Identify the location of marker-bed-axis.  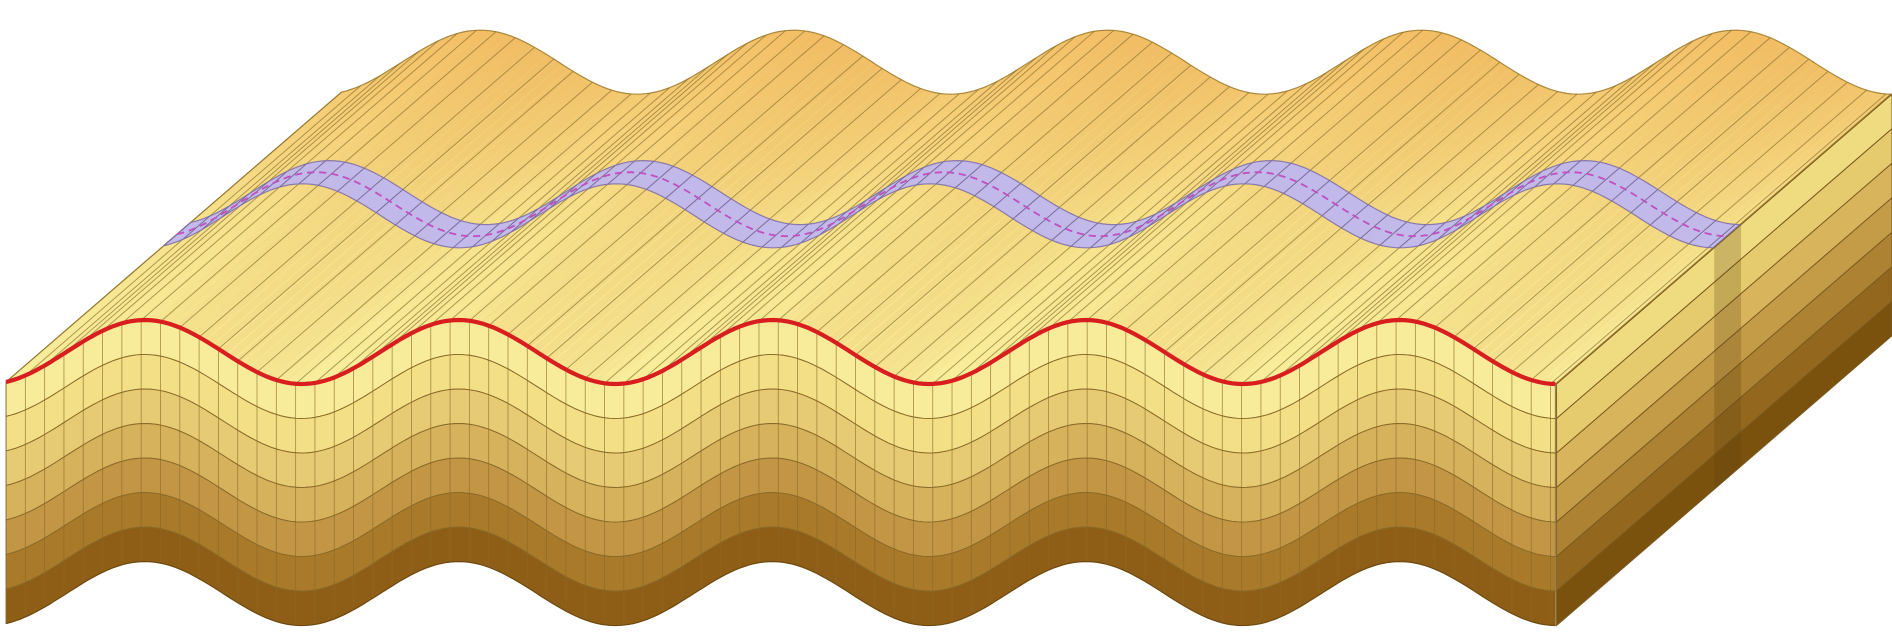
(951, 204).